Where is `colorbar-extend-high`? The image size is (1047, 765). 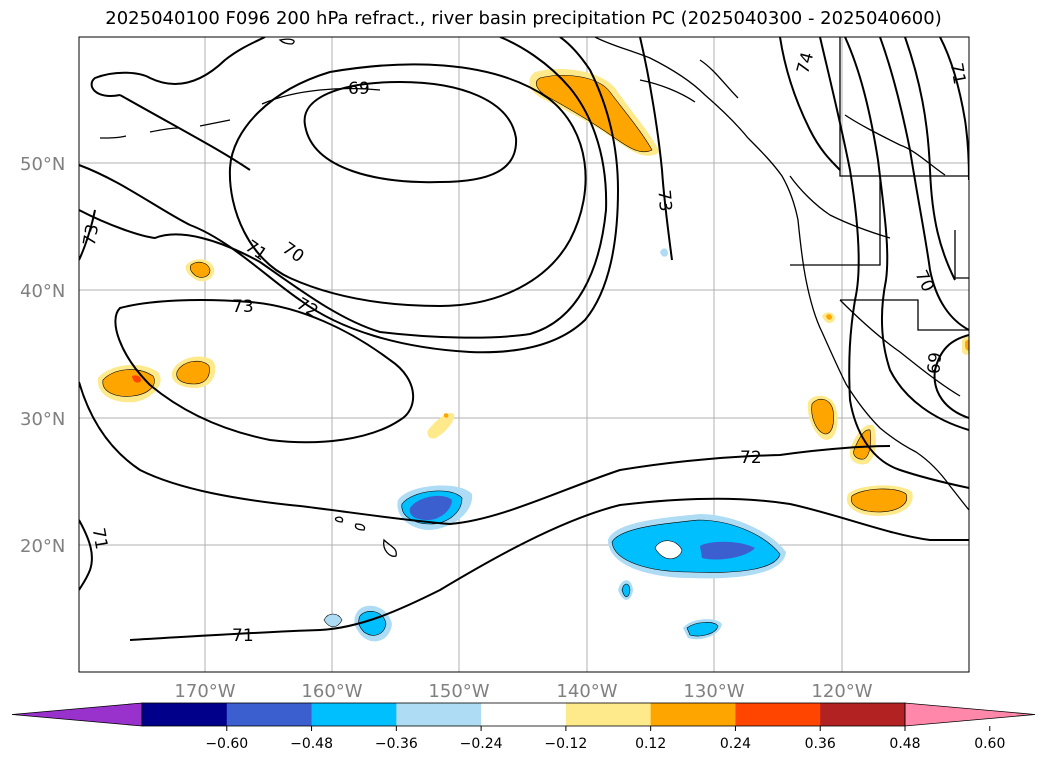 colorbar-extend-high is located at coordinates (970, 714).